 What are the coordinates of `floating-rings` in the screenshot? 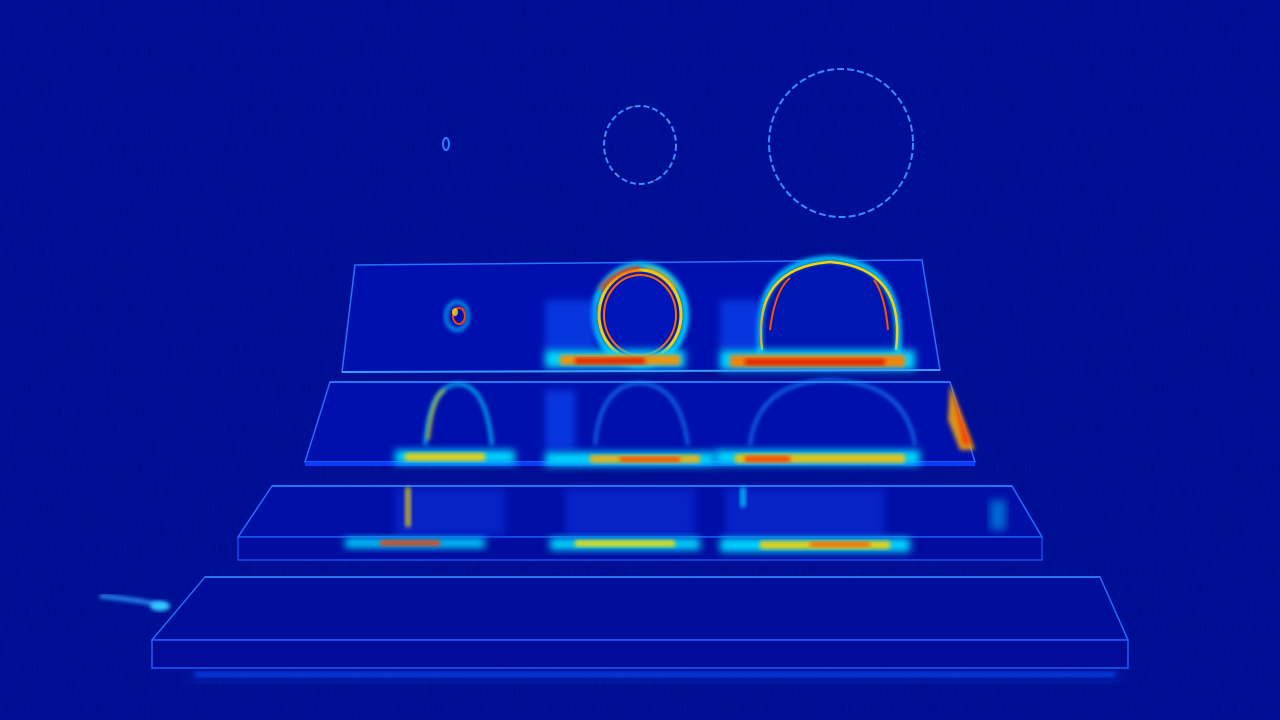 It's located at (678, 143).